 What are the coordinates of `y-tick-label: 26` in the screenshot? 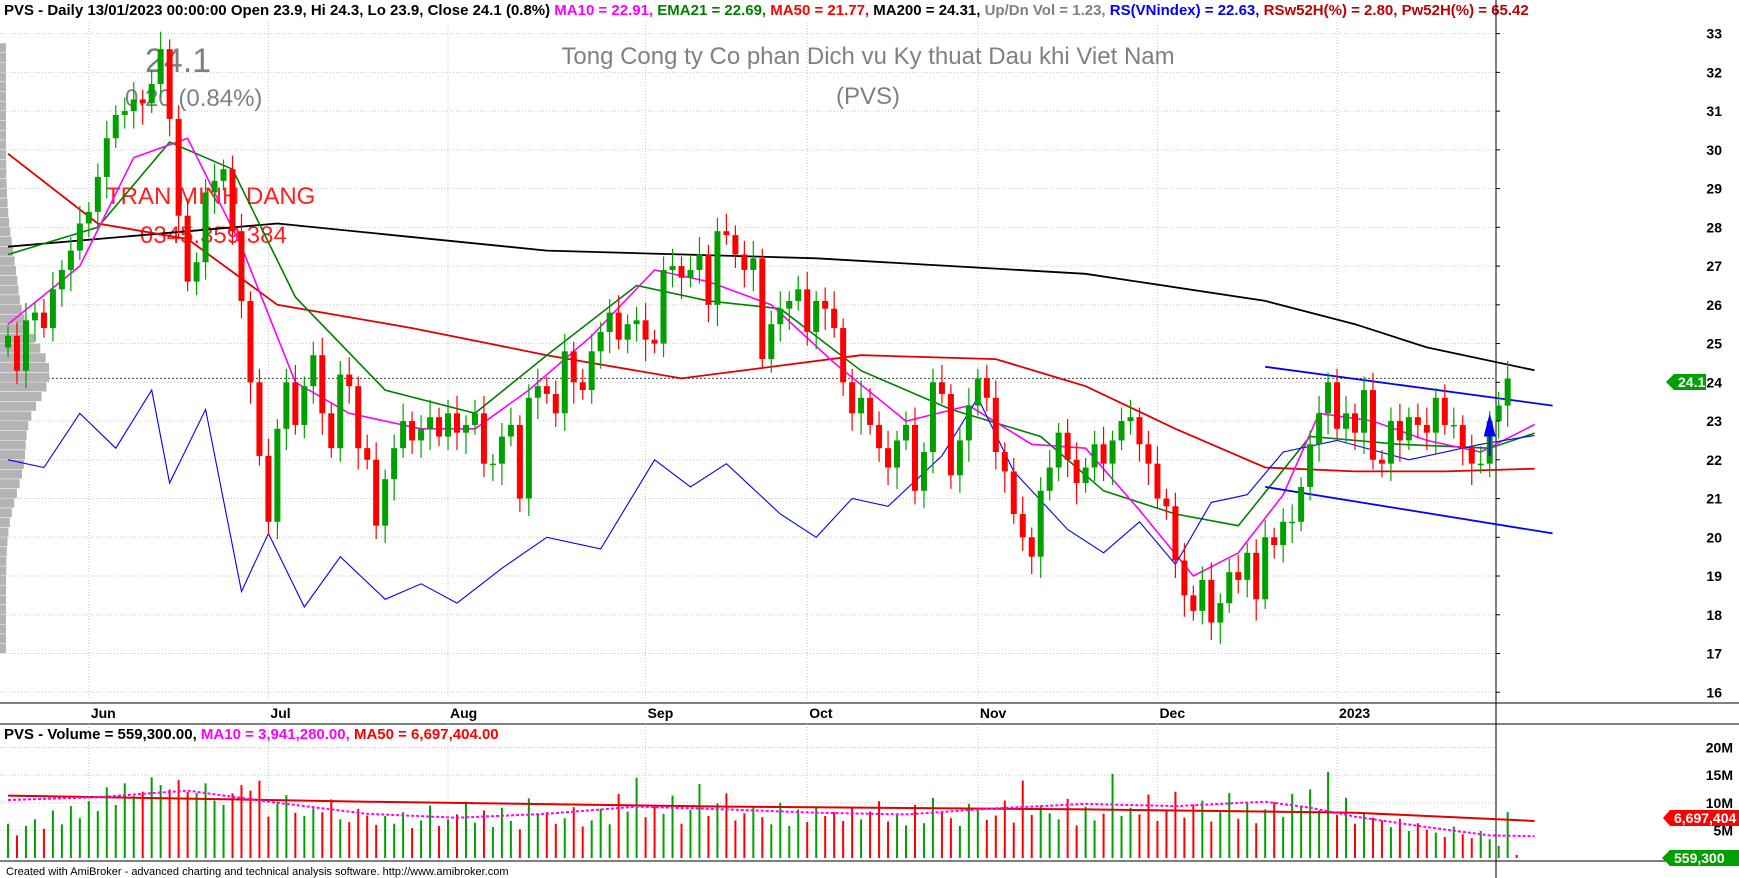 It's located at (1714, 305).